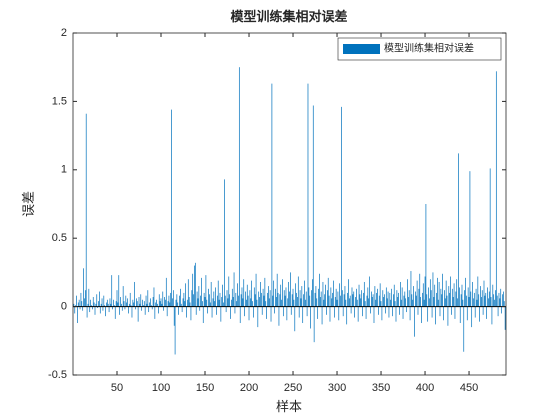  Describe the element at coordinates (381, 388) in the screenshot. I see `x-tick-label: 350` at that location.